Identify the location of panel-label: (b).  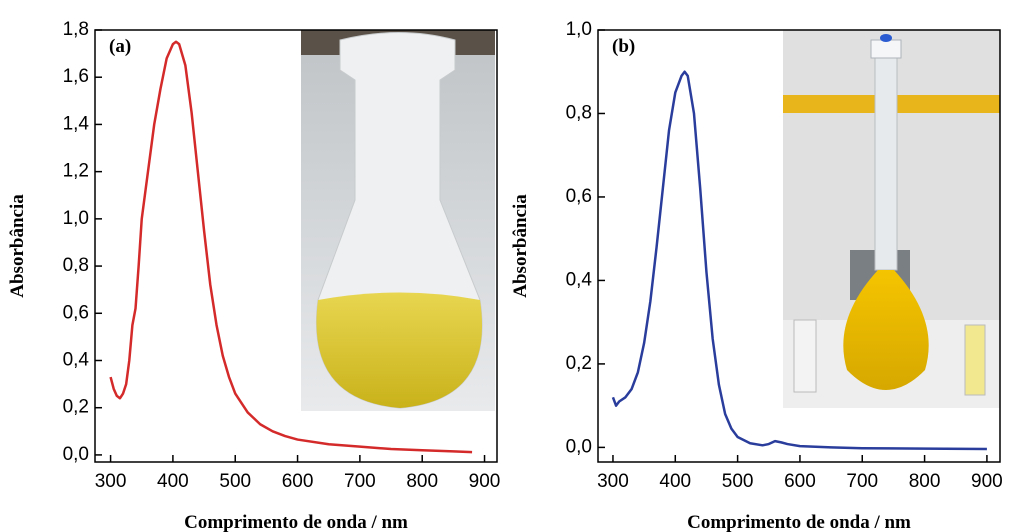
(623, 46).